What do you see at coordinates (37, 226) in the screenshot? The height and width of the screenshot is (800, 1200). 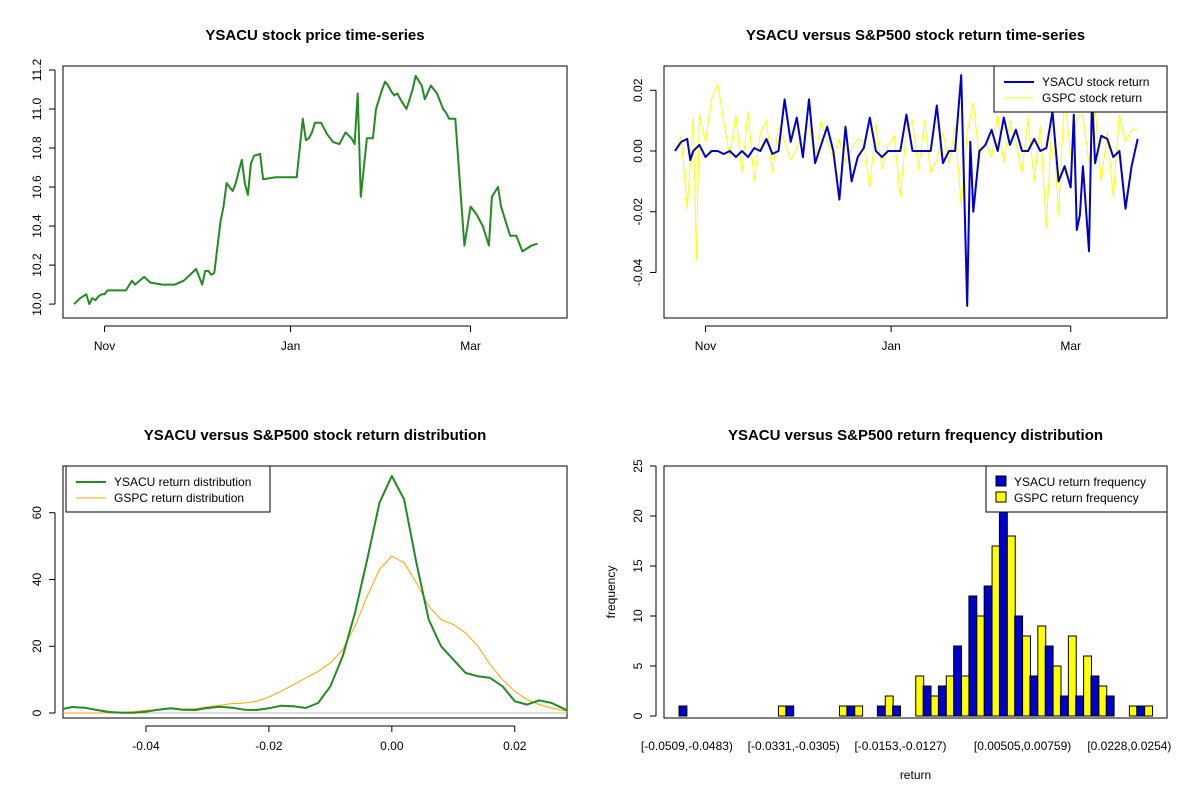 I see `y-tick-label: 10.4` at bounding box center [37, 226].